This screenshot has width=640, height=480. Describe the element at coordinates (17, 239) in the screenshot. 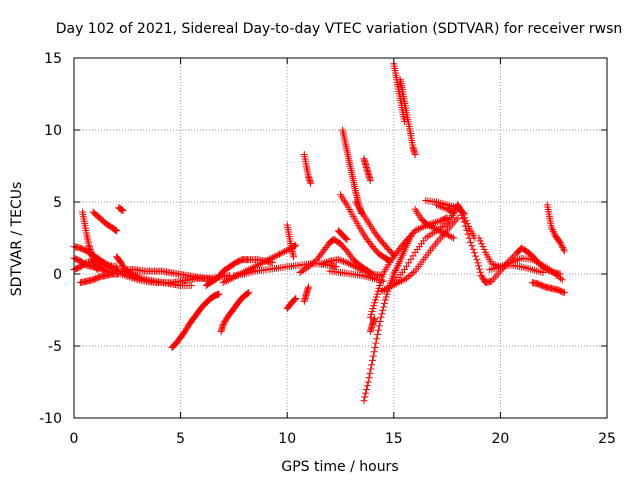

I see `y-axis-label: SDTVAR / TECUs` at that location.